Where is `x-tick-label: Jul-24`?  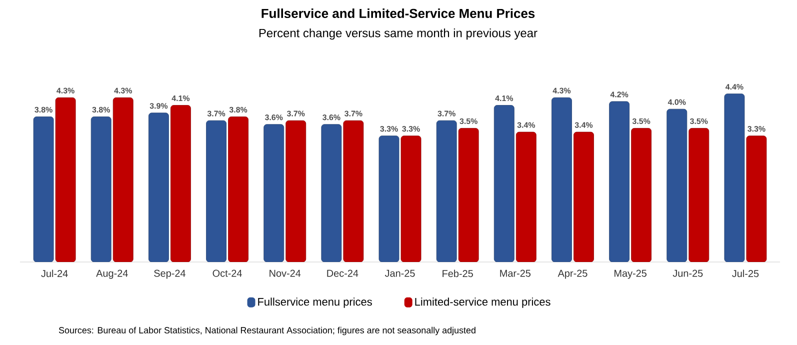
x-tick-label: Jul-24 is located at coordinates (54, 274).